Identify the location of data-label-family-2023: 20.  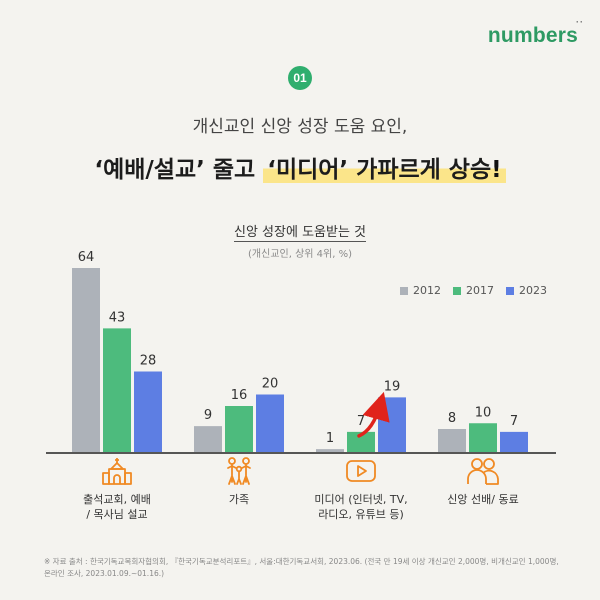
(270, 384).